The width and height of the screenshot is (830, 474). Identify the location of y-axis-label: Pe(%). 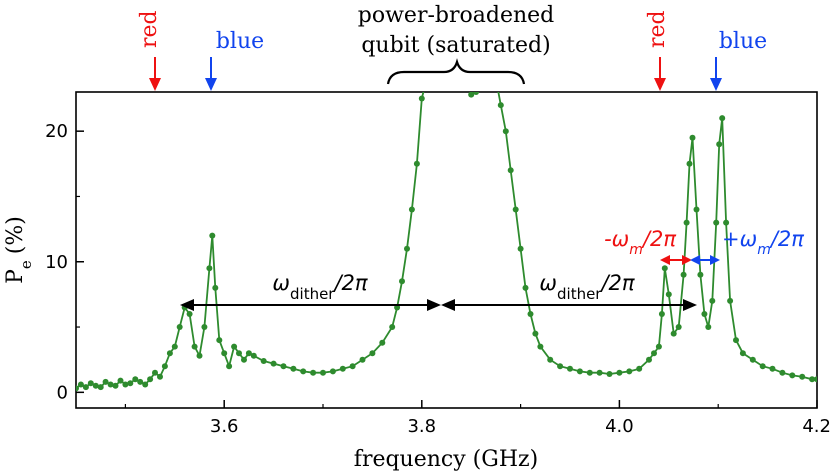
(19, 250).